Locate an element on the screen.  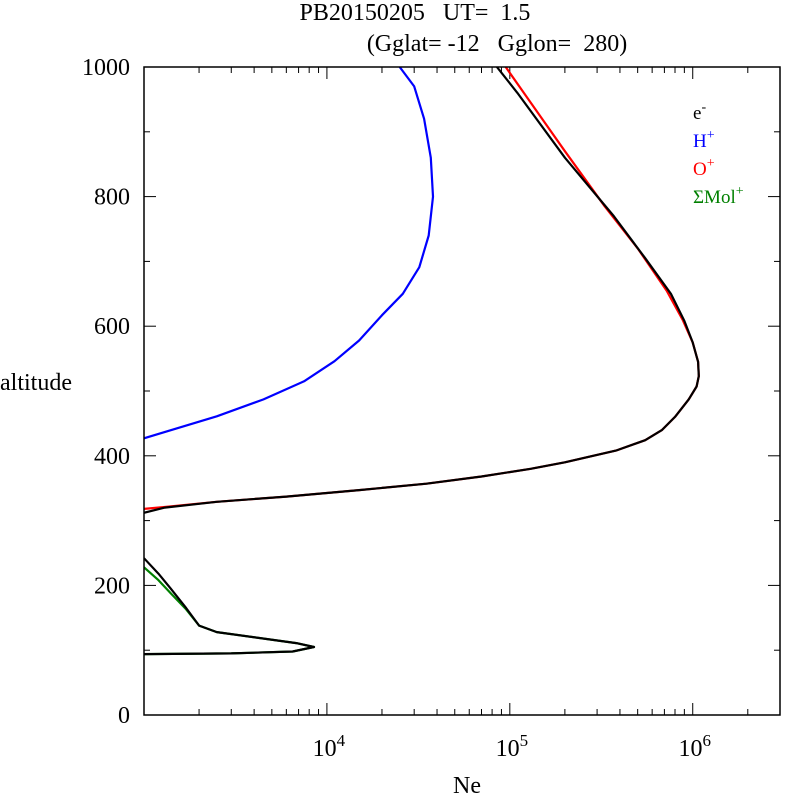
y-tick-label: 800 is located at coordinates (112, 198).